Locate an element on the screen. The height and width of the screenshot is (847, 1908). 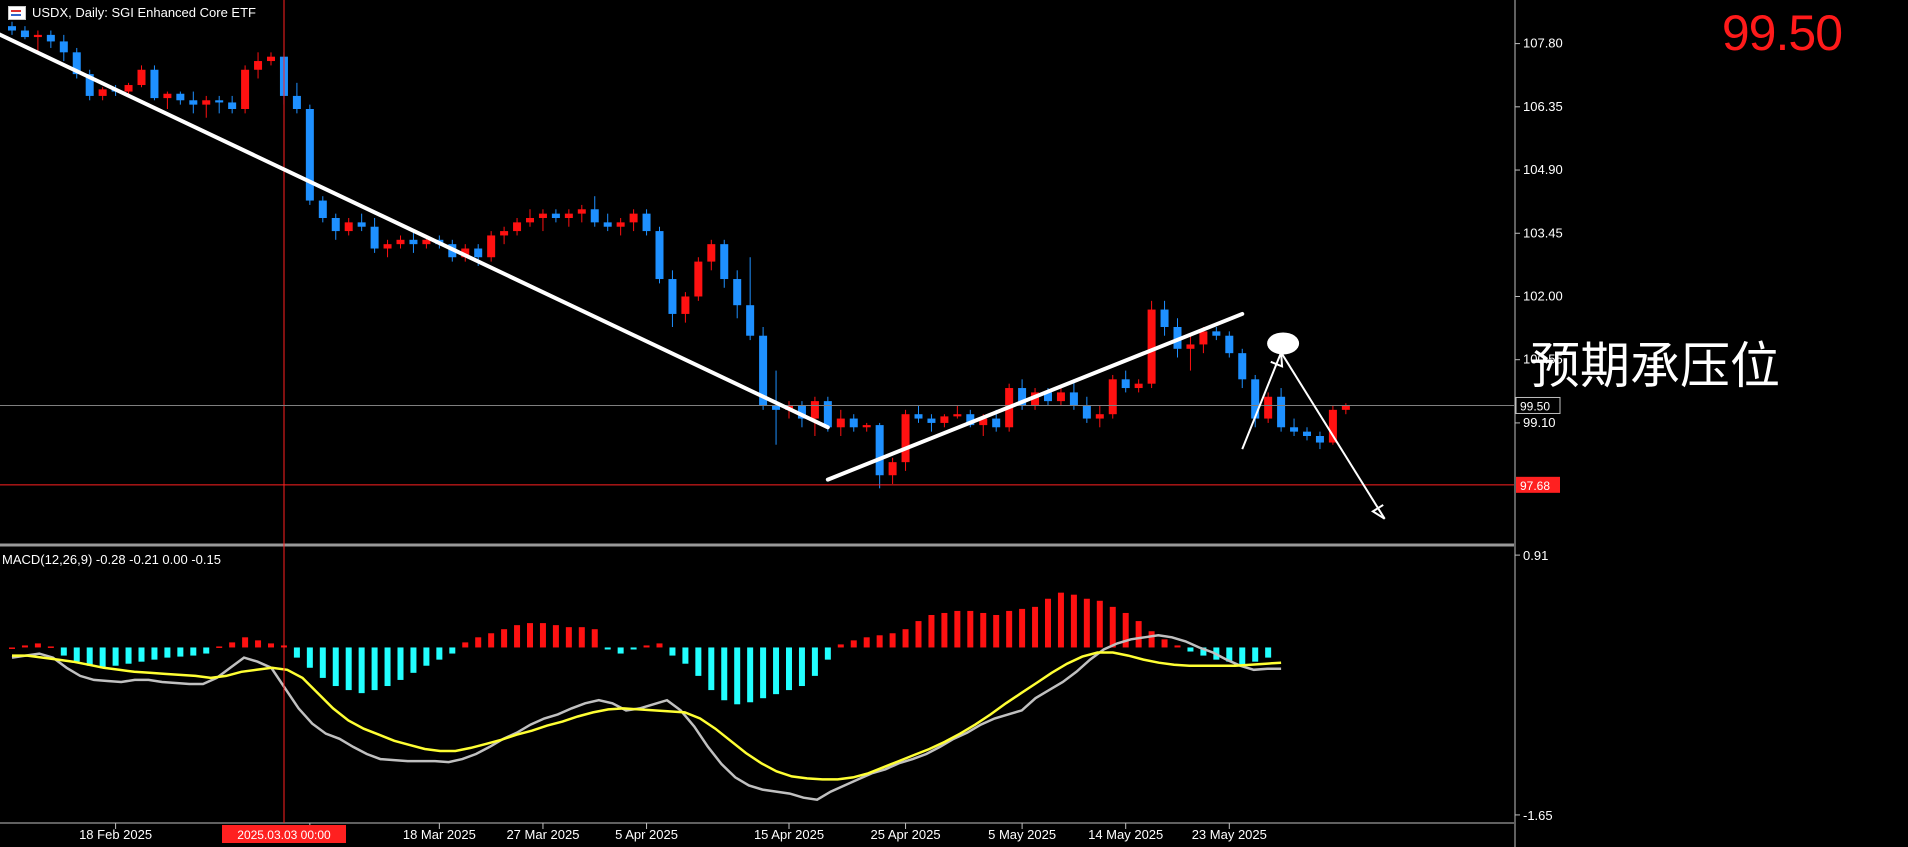
time-tick-label: 18 Mar 2025 is located at coordinates (439, 834).